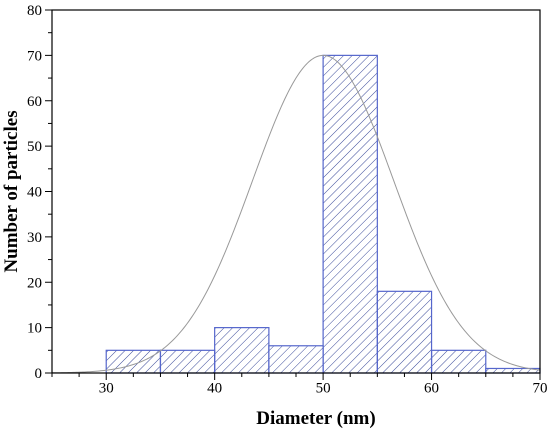 The image size is (550, 434). Describe the element at coordinates (34, 193) in the screenshot. I see `y-tick-label: 40` at that location.